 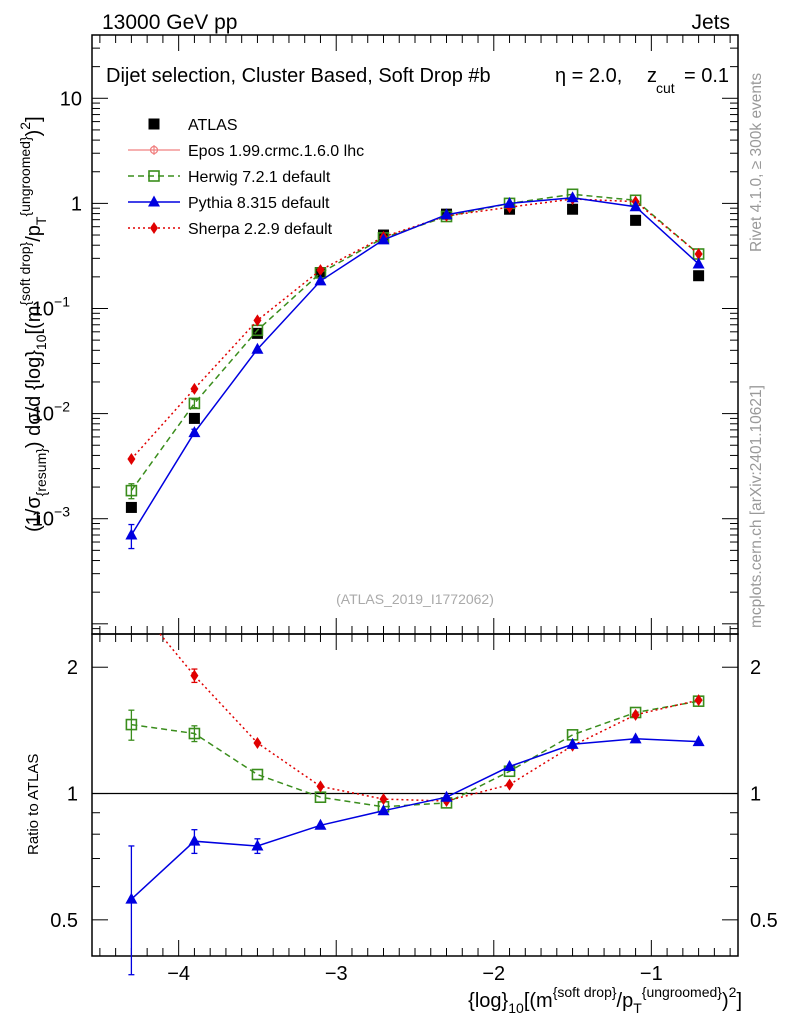 I want to click on selection-z-rest: = 0.1, so click(x=706, y=76).